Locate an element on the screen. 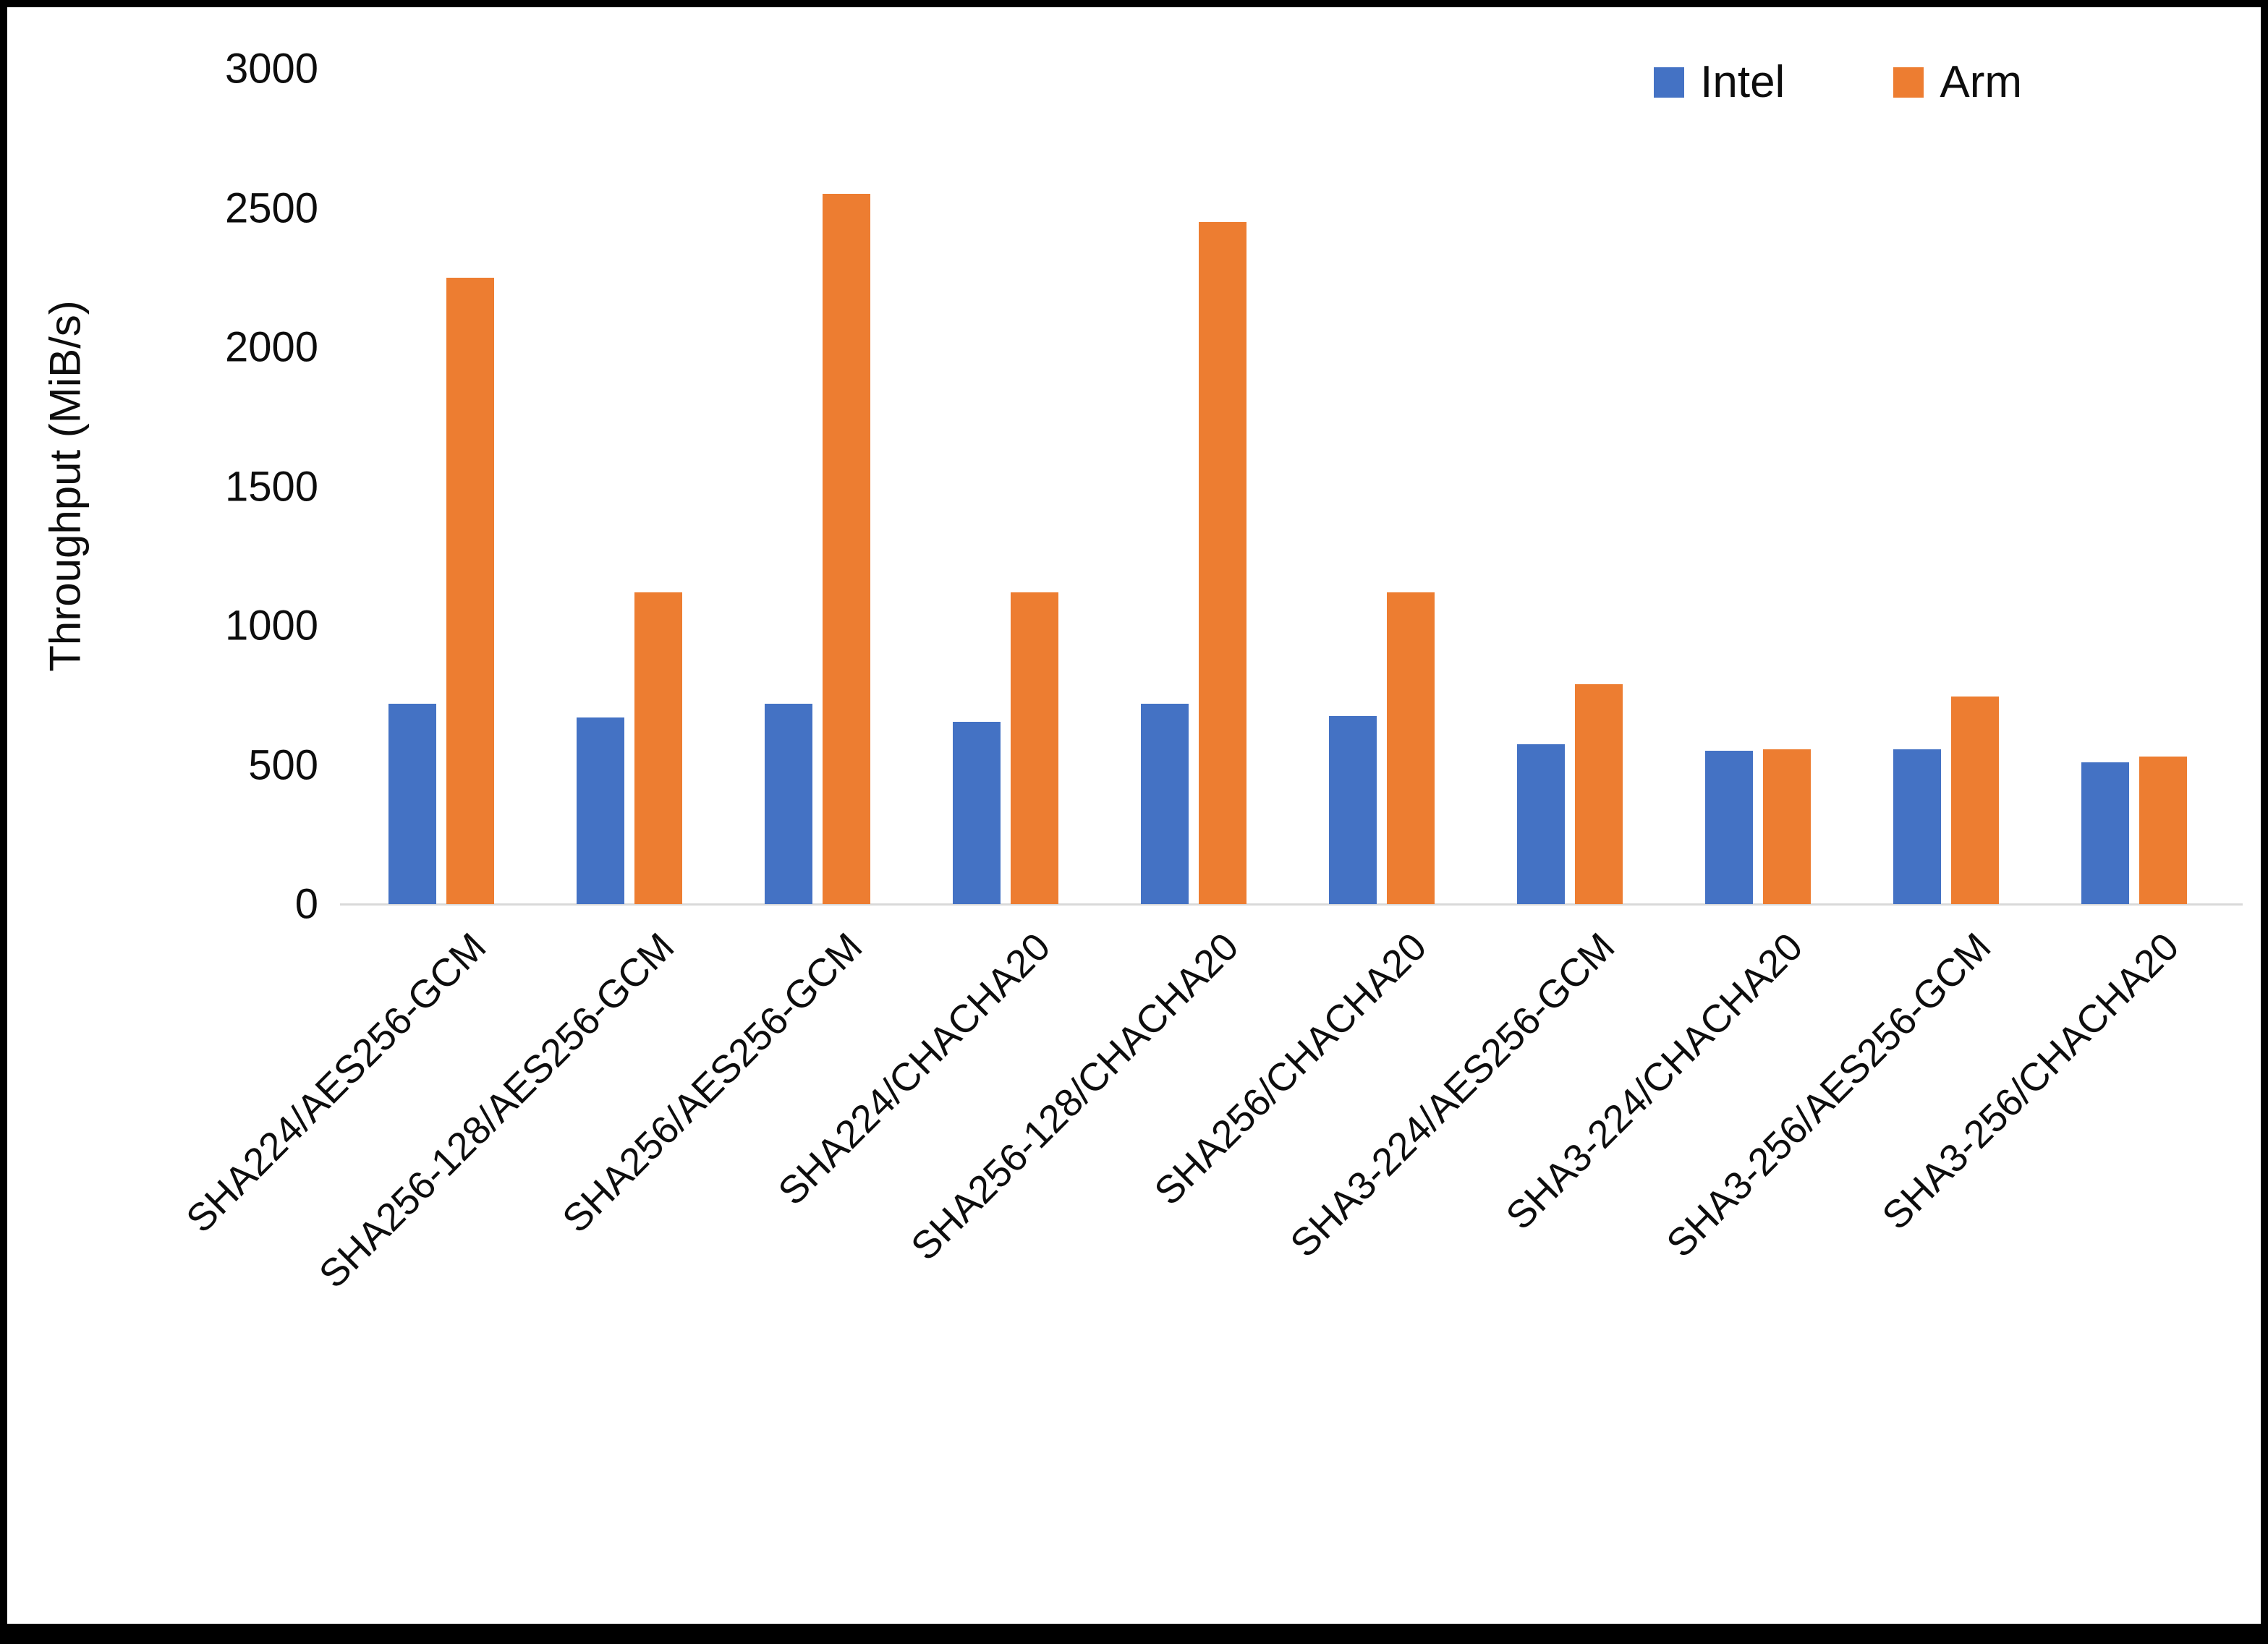  legend-label: Intel is located at coordinates (1742, 82).